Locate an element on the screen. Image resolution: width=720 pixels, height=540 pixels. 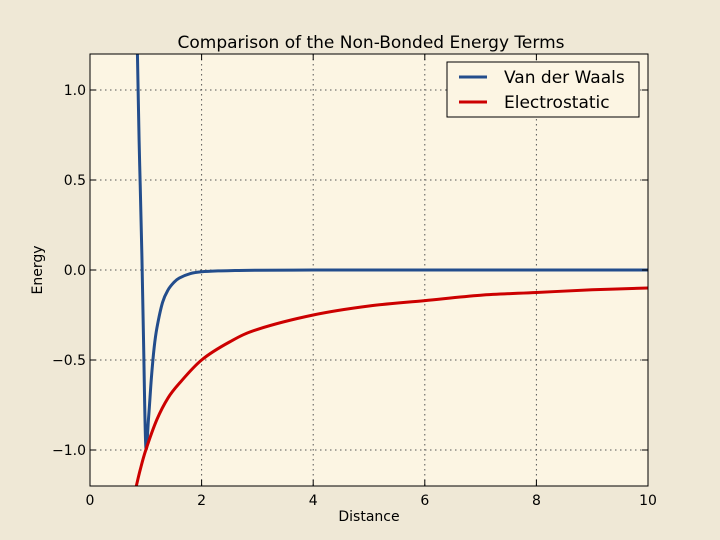
y-tick-label: 1.0 is located at coordinates (75, 91).